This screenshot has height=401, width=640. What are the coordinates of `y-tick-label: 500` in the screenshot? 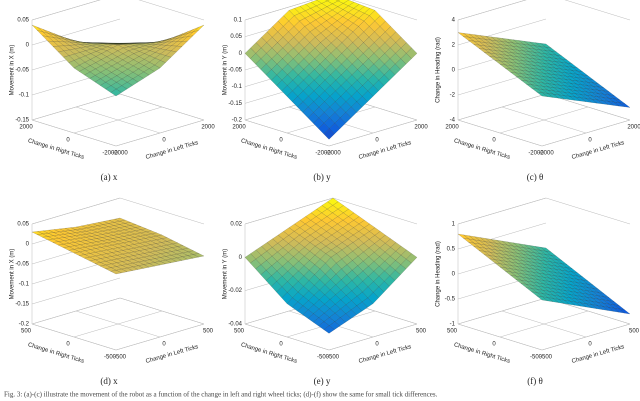 It's located at (452, 332).